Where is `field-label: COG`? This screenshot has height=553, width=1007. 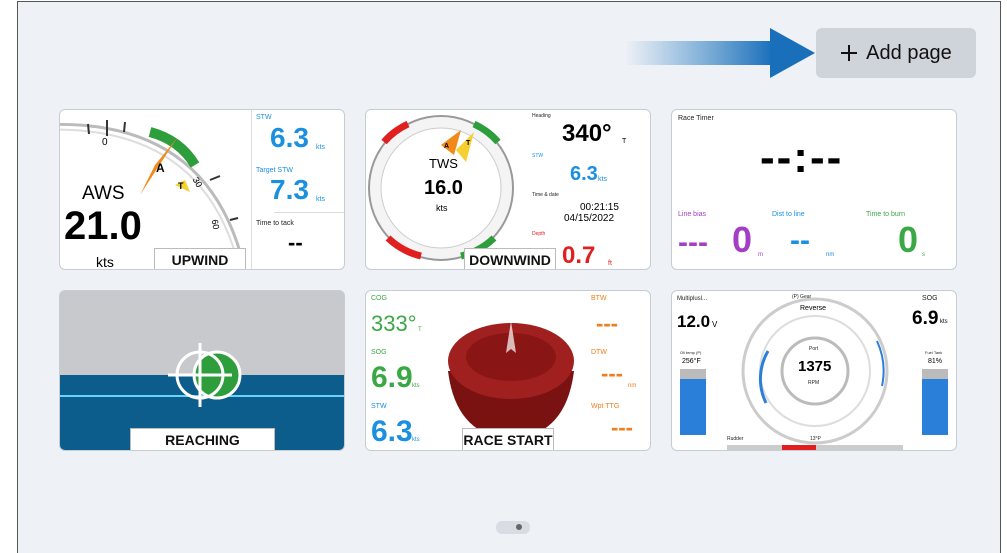
field-label: COG is located at coordinates (379, 298).